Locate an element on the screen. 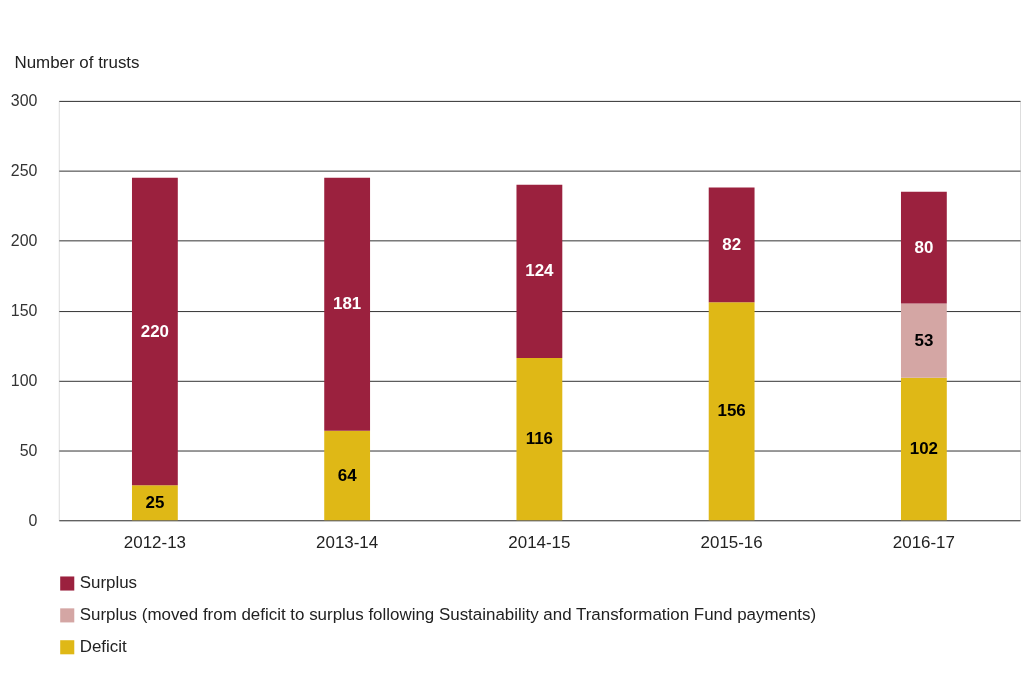 The width and height of the screenshot is (1022, 675). x-tick-label: 2013-14 is located at coordinates (347, 542).